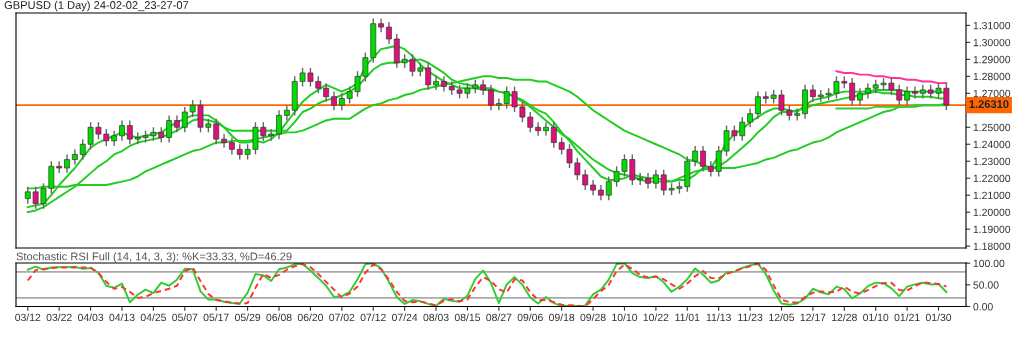  What do you see at coordinates (153, 317) in the screenshot?
I see `x-tick-label: 04/25` at bounding box center [153, 317].